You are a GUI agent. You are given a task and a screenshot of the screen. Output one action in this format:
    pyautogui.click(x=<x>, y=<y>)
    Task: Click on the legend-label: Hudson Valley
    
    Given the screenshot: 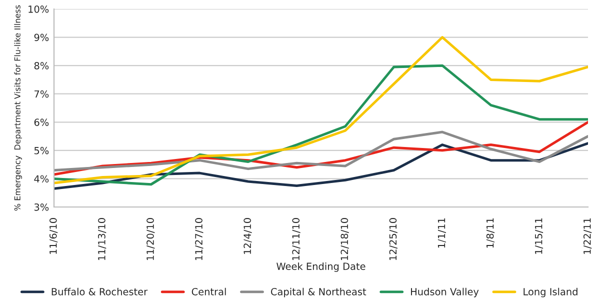 What is the action you would take?
    pyautogui.click(x=445, y=293)
    